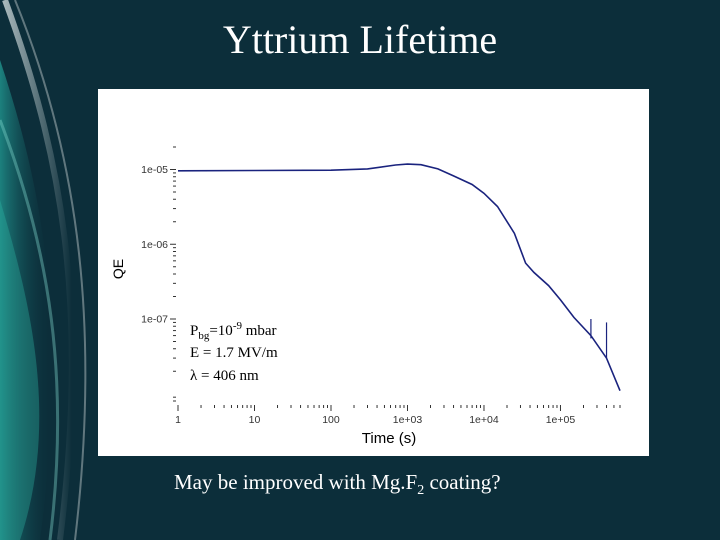 This screenshot has height=540, width=720. I want to click on x-tick-label: 1e+03, so click(408, 420).